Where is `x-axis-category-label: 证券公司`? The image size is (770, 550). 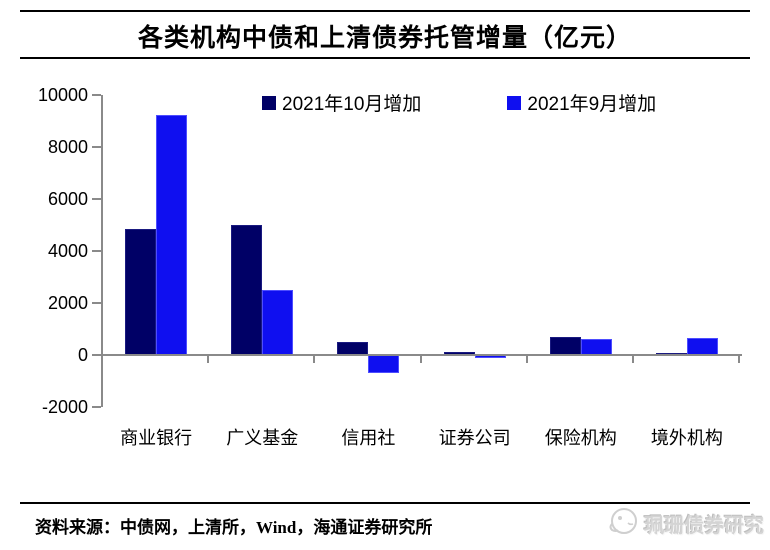 x-axis-category-label: 证券公司 is located at coordinates (474, 438).